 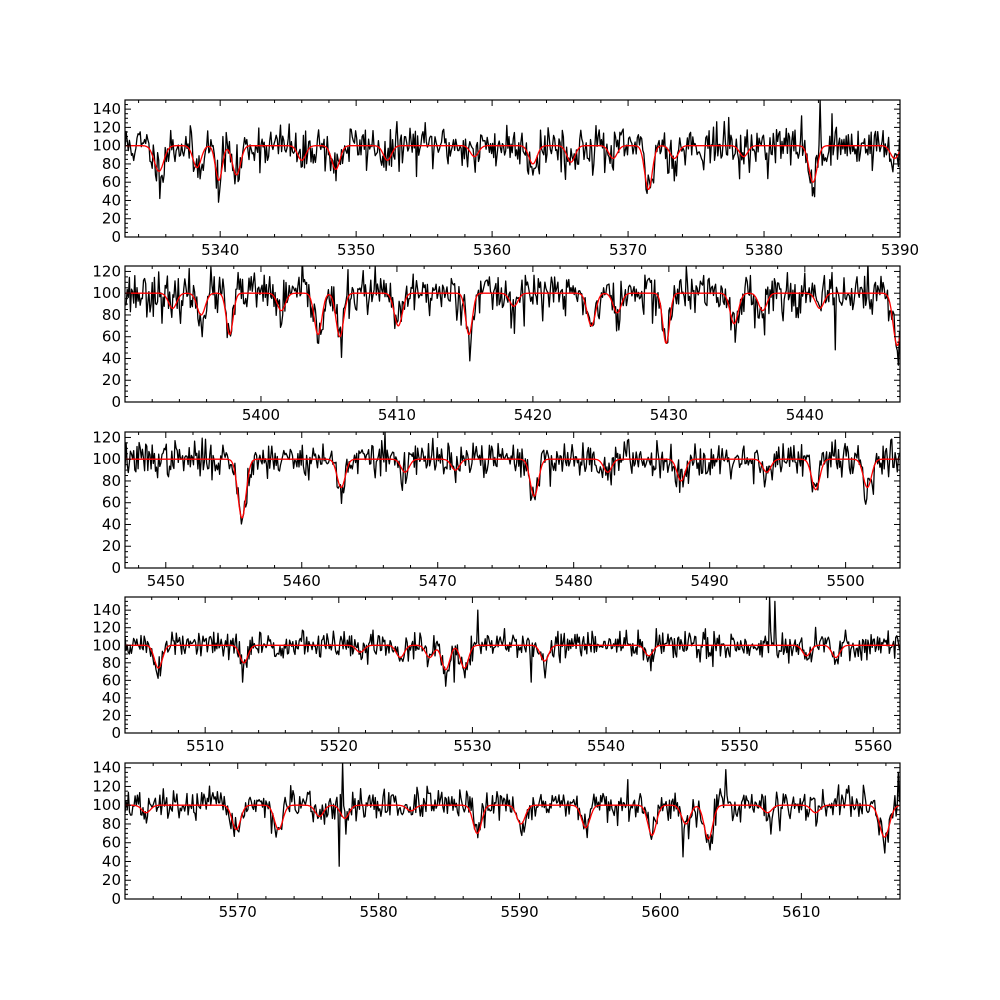 What do you see at coordinates (356, 250) in the screenshot?
I see `x-tick-label: 5350` at bounding box center [356, 250].